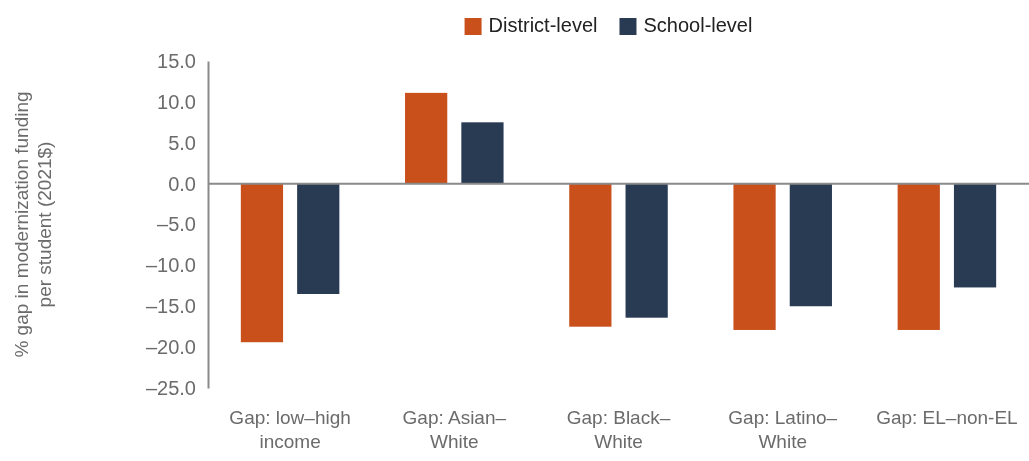 Image resolution: width=1029 pixels, height=461 pixels. I want to click on legend-label: School-level, so click(698, 25).